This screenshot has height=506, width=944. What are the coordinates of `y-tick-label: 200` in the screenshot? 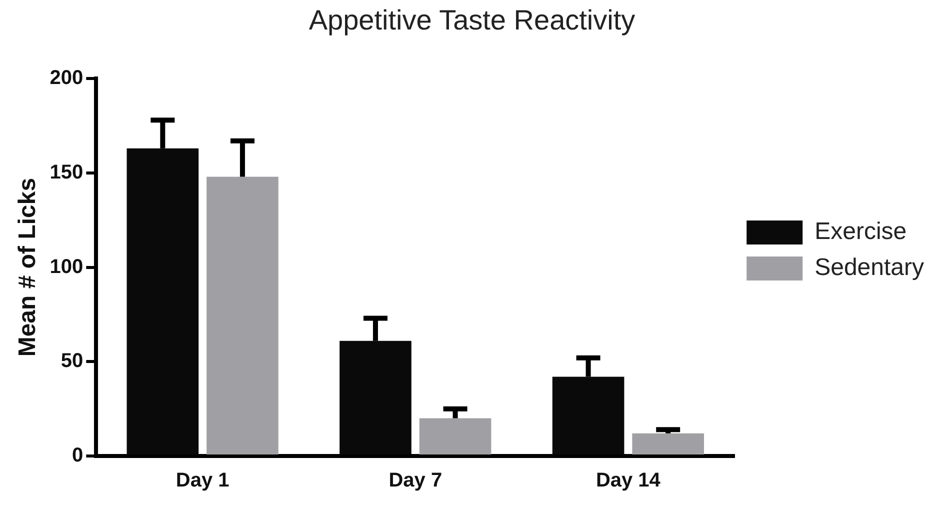 It's located at (67, 78).